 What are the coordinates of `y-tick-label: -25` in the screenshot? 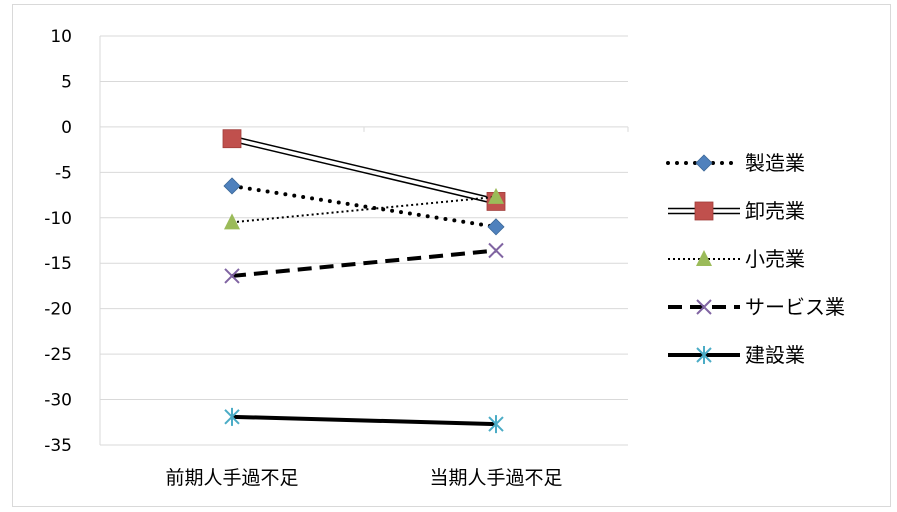 It's located at (58, 355).